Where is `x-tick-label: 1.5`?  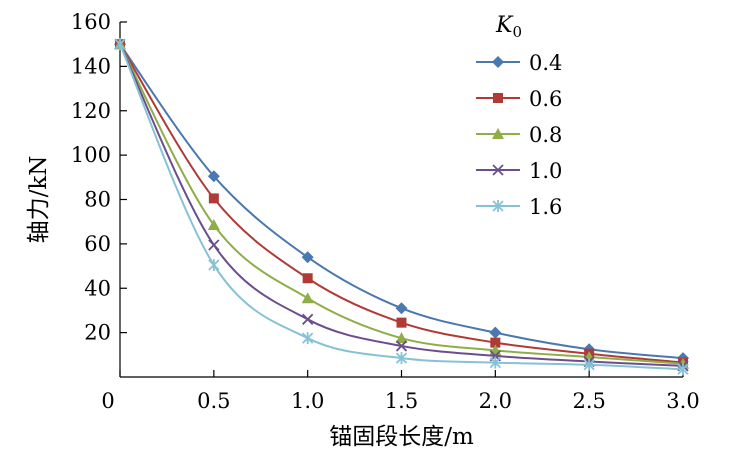
x-tick-label: 1.5 is located at coordinates (401, 401).